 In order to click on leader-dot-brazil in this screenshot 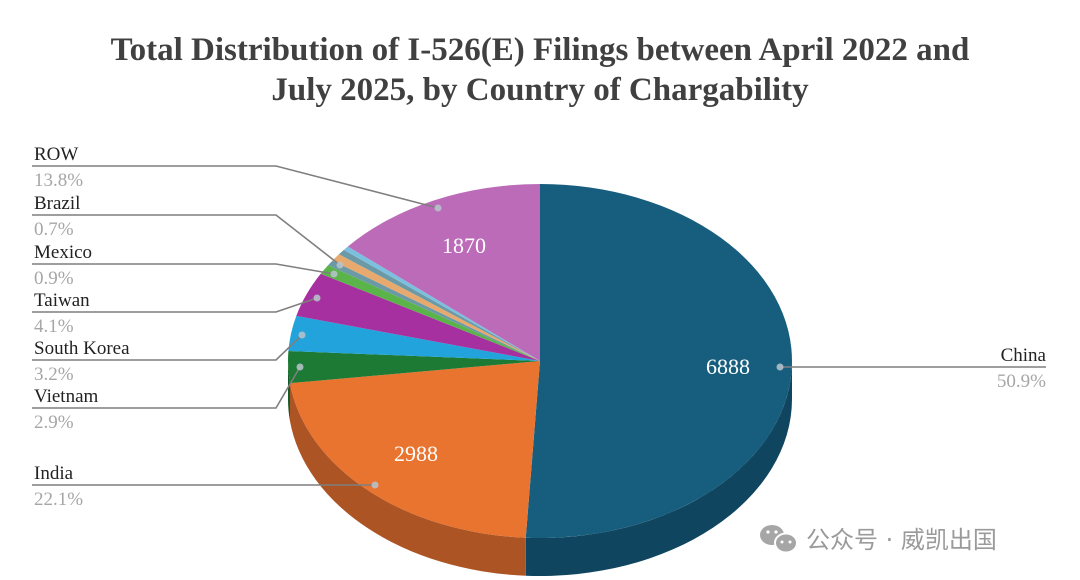, I will do `click(340, 265)`.